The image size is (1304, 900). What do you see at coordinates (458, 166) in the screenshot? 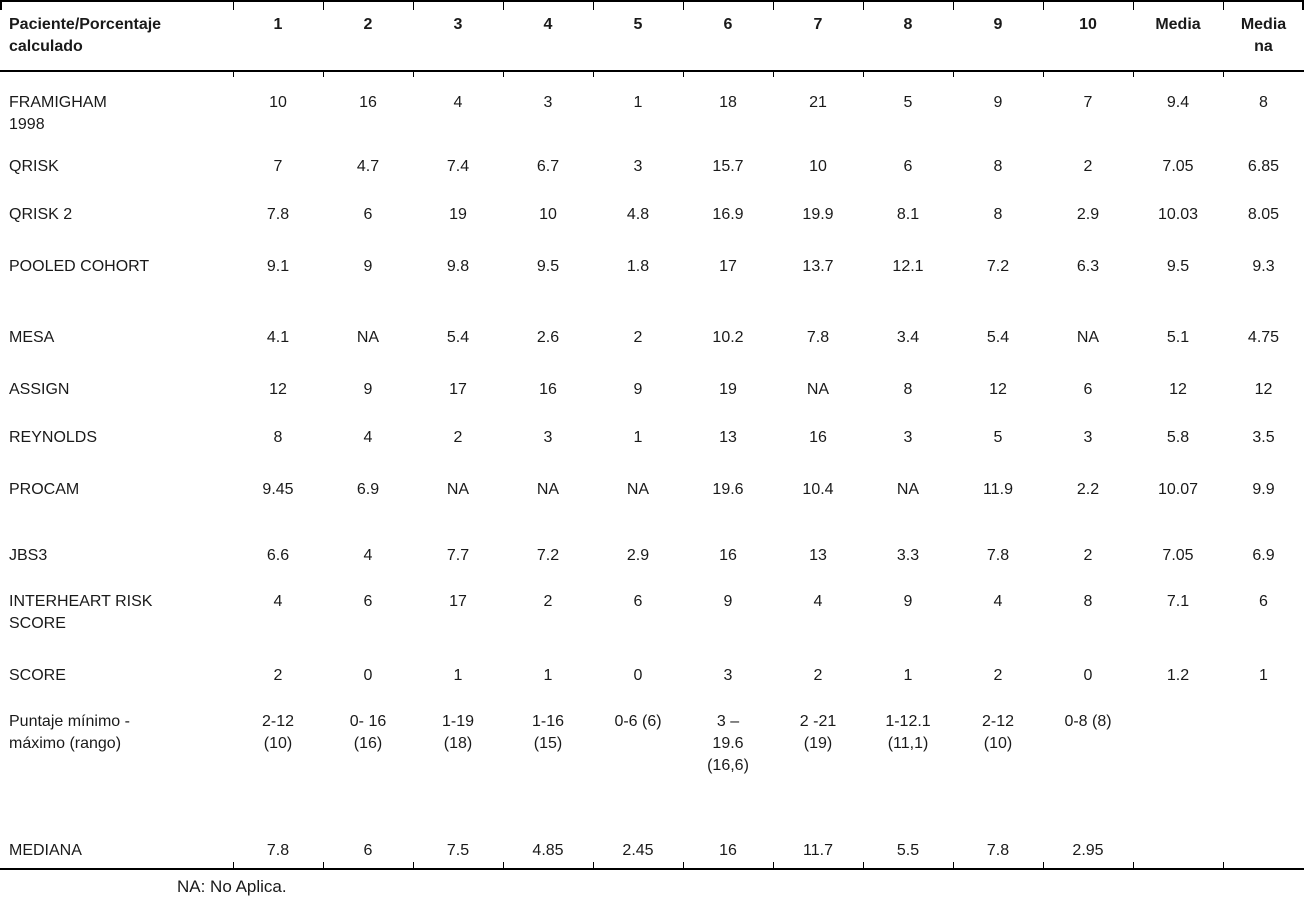
I see `value-cell: 7.4` at bounding box center [458, 166].